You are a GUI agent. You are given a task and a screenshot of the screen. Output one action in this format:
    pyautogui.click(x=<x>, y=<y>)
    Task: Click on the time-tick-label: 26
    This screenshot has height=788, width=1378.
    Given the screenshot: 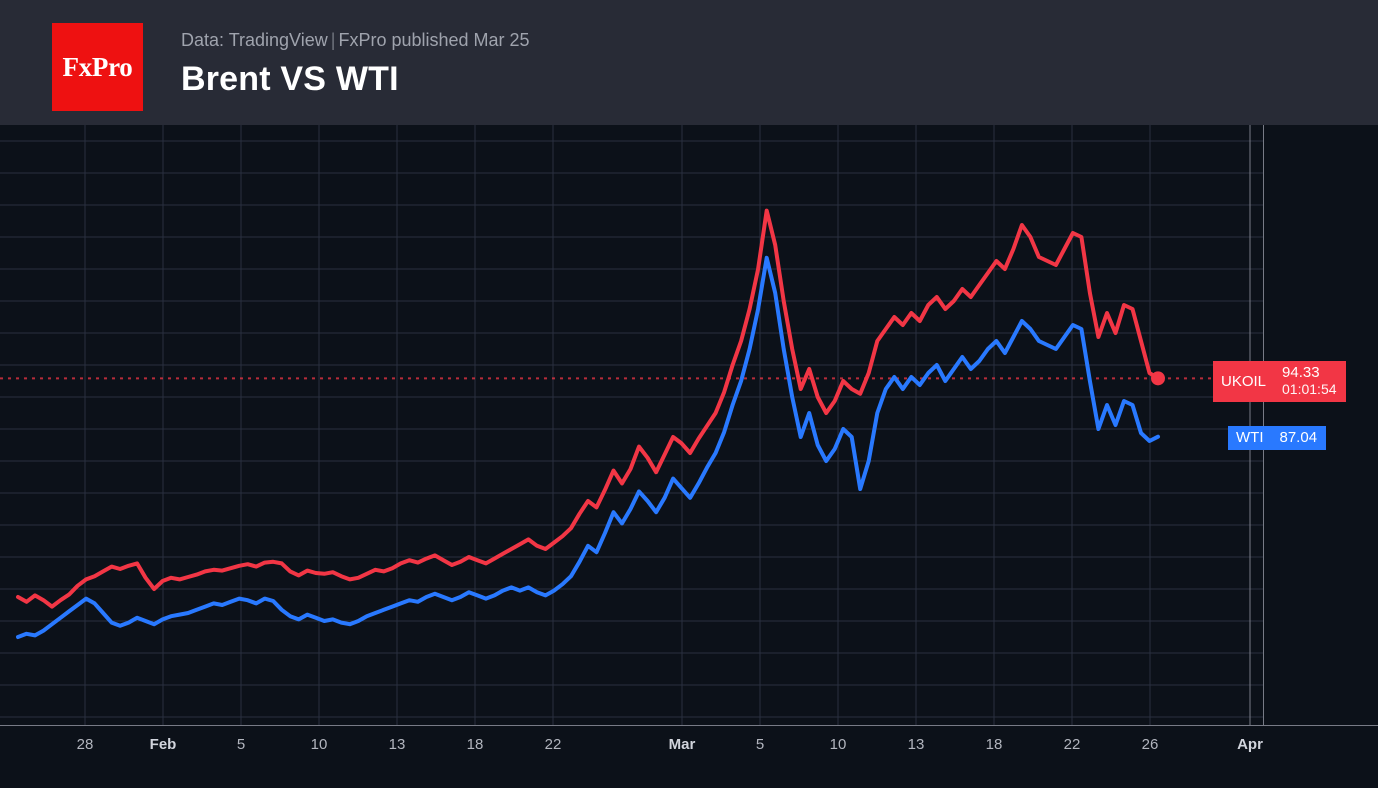 What is the action you would take?
    pyautogui.click(x=1150, y=744)
    